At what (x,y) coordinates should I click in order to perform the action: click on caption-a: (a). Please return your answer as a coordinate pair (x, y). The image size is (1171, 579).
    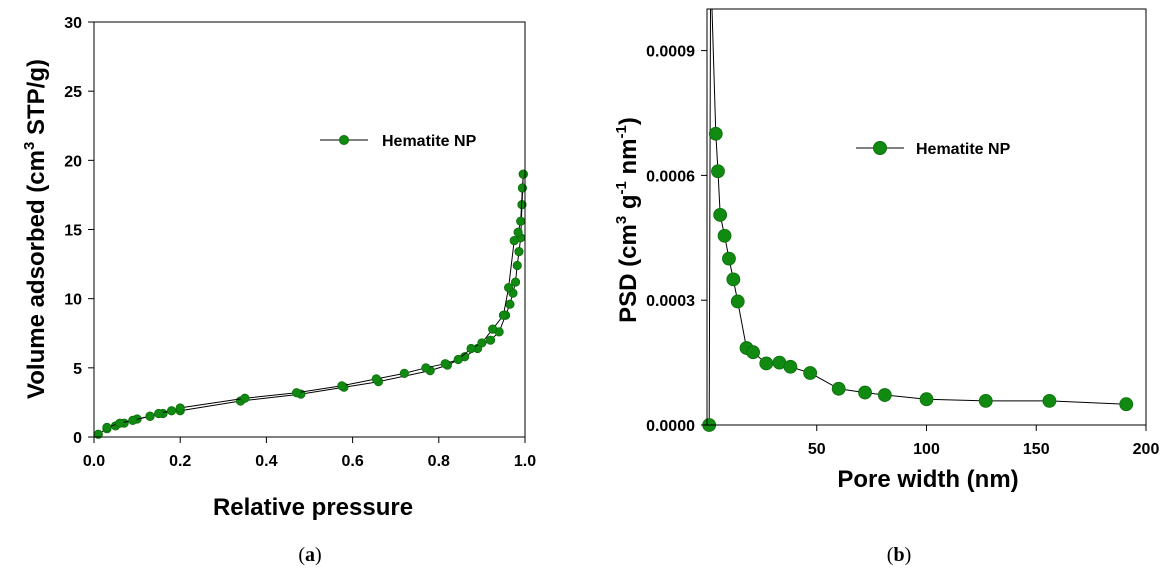
    Looking at the image, I should click on (309, 555).